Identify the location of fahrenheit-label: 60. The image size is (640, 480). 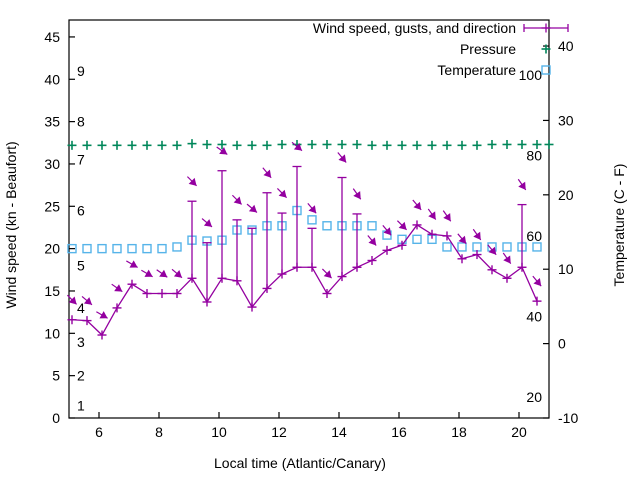
(534, 236).